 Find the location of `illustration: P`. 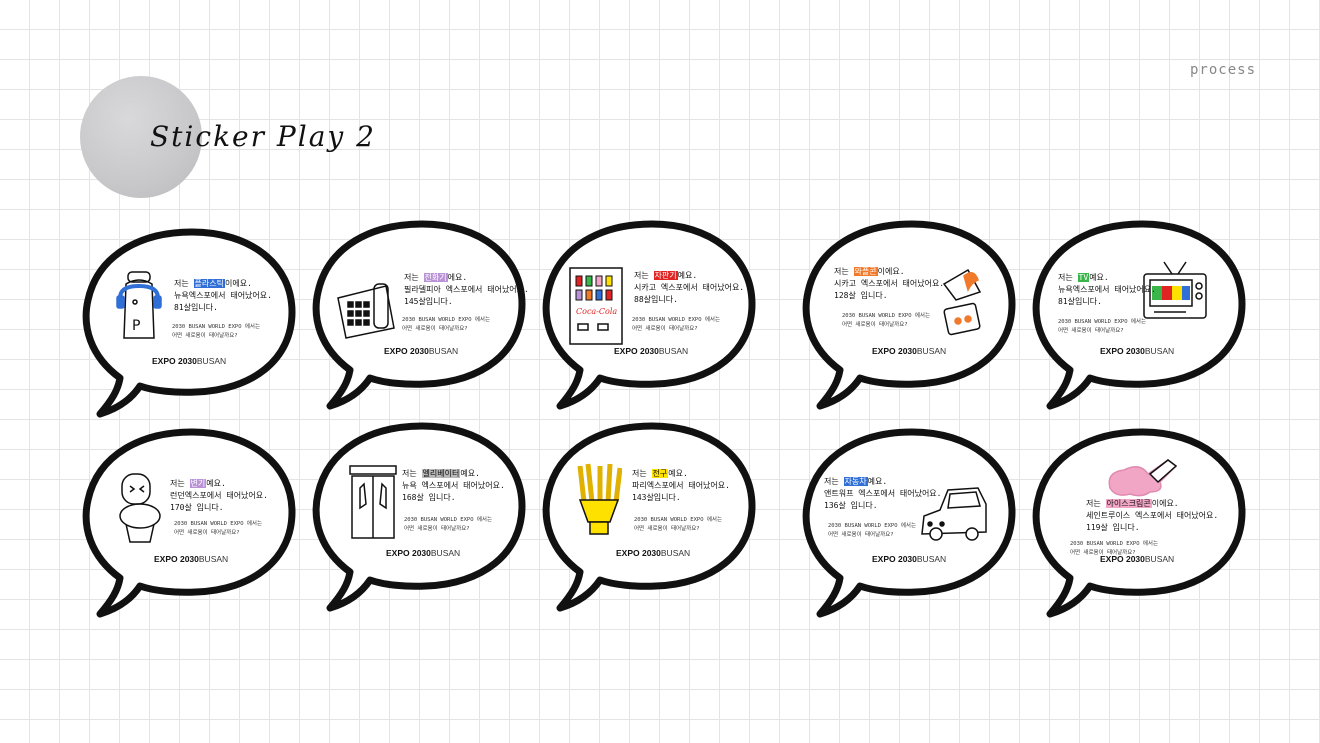

illustration: P is located at coordinates (139, 307).